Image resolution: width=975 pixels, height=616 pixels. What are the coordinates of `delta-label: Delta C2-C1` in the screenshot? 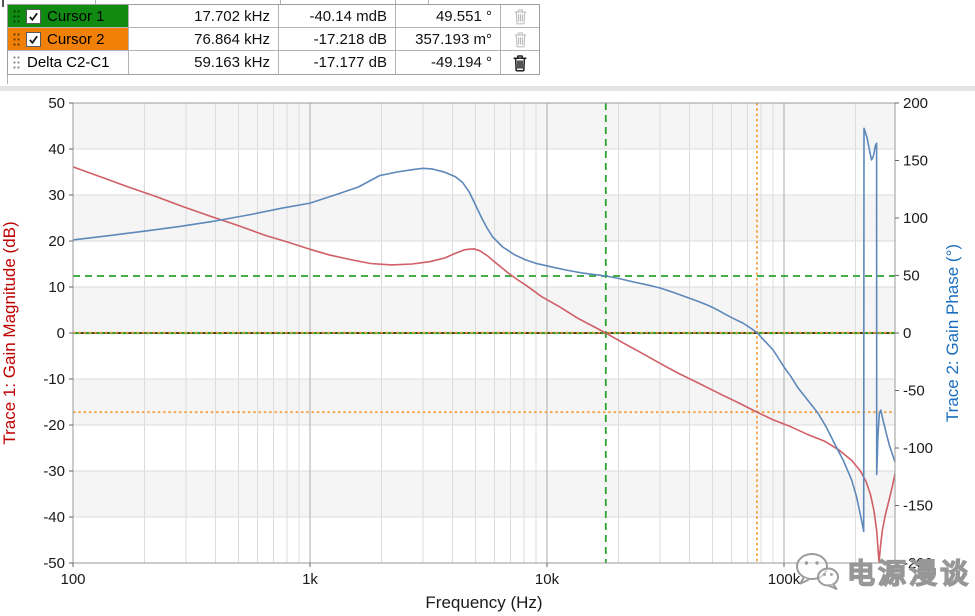 It's located at (68, 62).